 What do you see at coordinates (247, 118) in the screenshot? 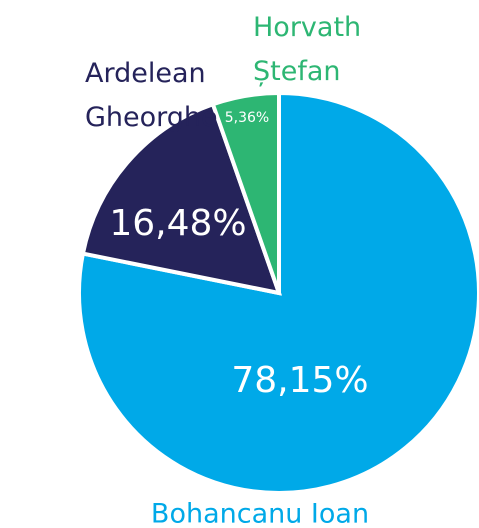
I see `value-label: 5,36%` at bounding box center [247, 118].